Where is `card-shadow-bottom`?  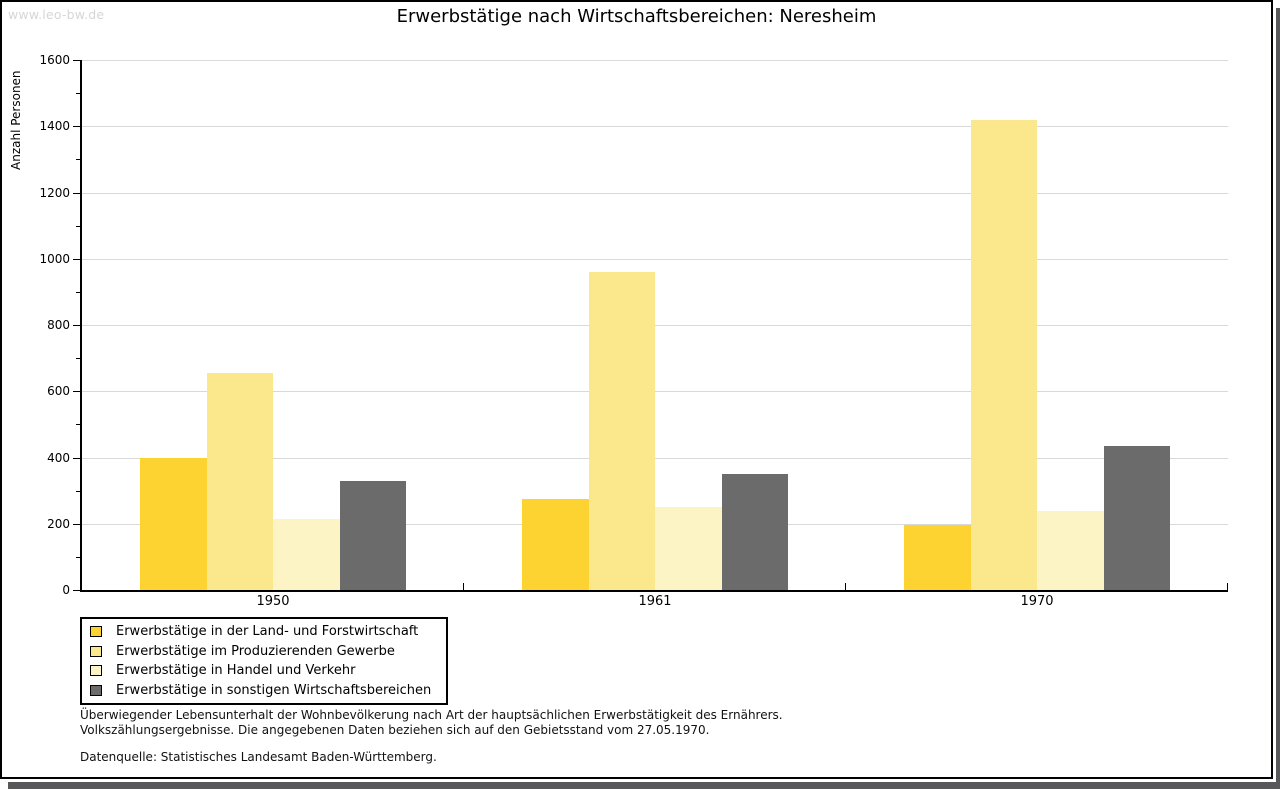
card-shadow-bottom is located at coordinates (644, 785).